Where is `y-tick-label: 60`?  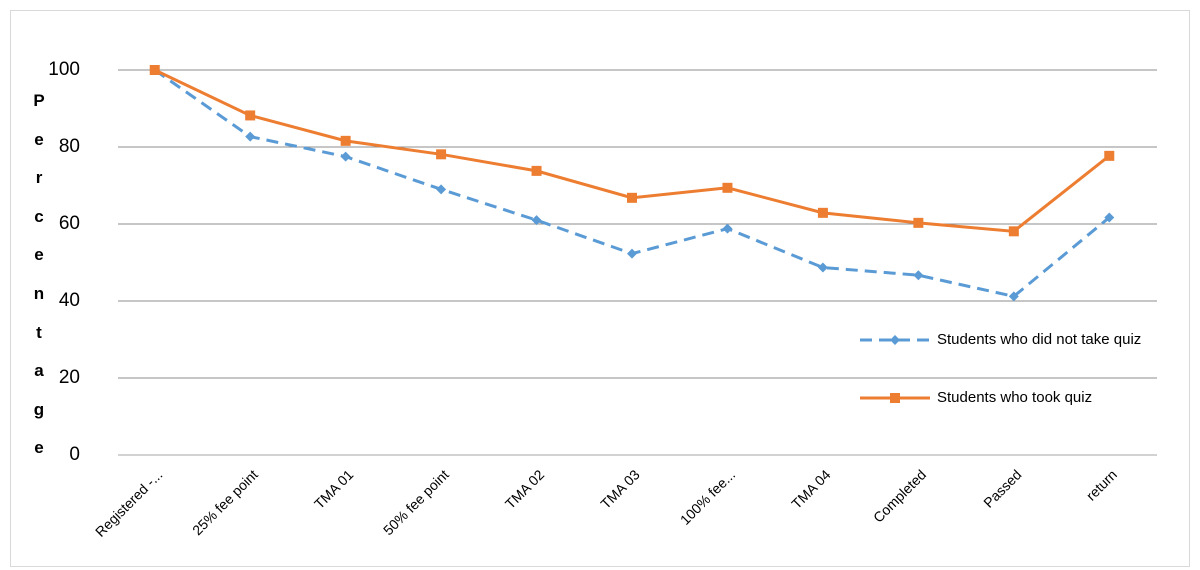 y-tick-label: 60 is located at coordinates (69, 223).